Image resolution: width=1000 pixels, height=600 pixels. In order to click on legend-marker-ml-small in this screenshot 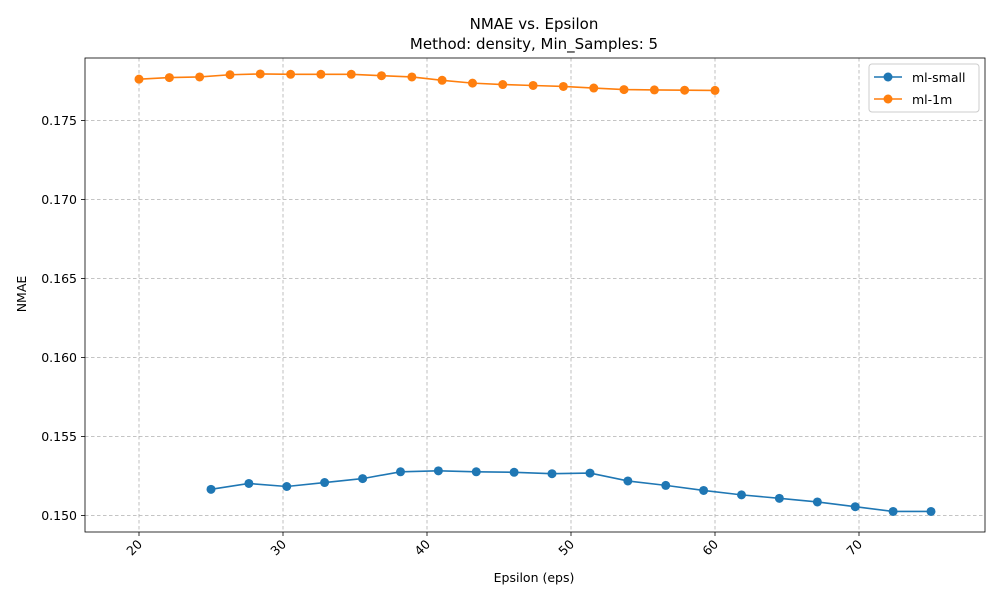, I will do `click(888, 77)`.